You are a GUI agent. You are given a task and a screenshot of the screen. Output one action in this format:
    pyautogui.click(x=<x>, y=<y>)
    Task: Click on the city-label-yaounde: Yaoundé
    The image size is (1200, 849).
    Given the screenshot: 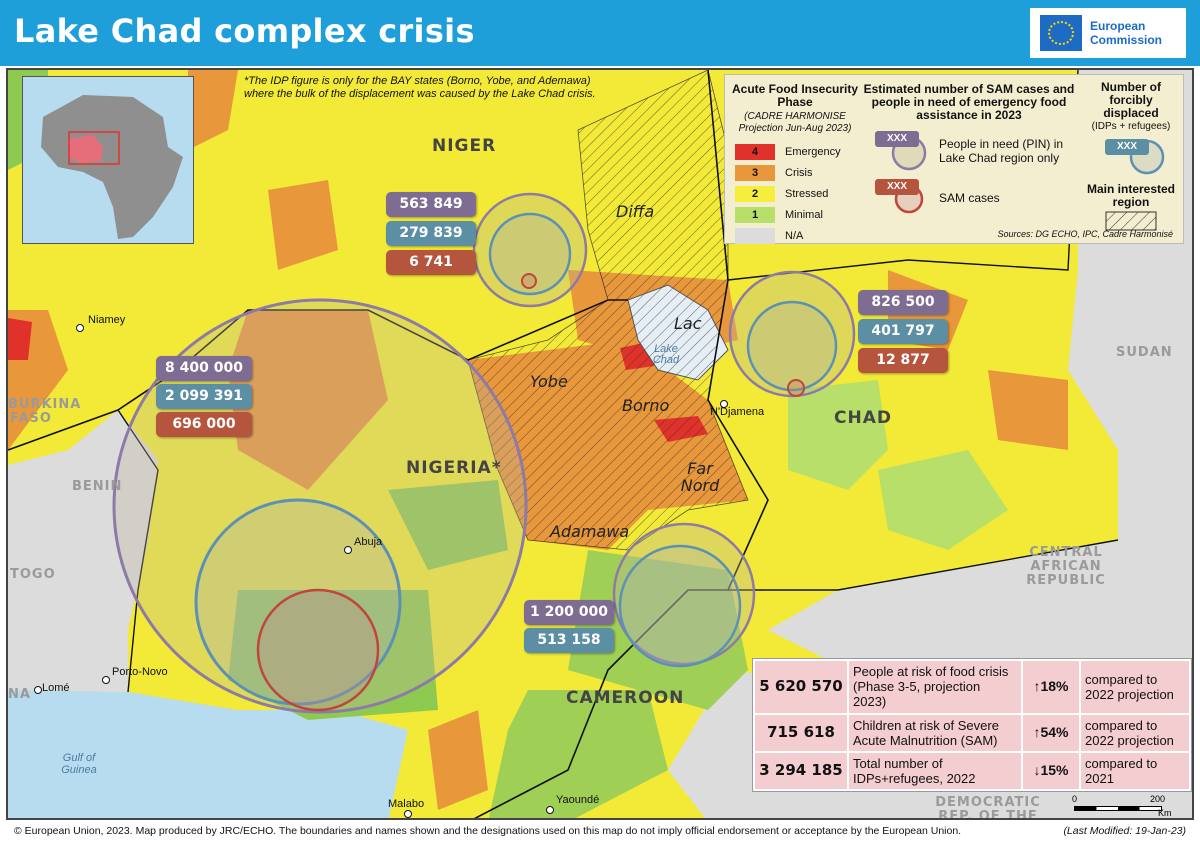 What is the action you would take?
    pyautogui.click(x=578, y=800)
    